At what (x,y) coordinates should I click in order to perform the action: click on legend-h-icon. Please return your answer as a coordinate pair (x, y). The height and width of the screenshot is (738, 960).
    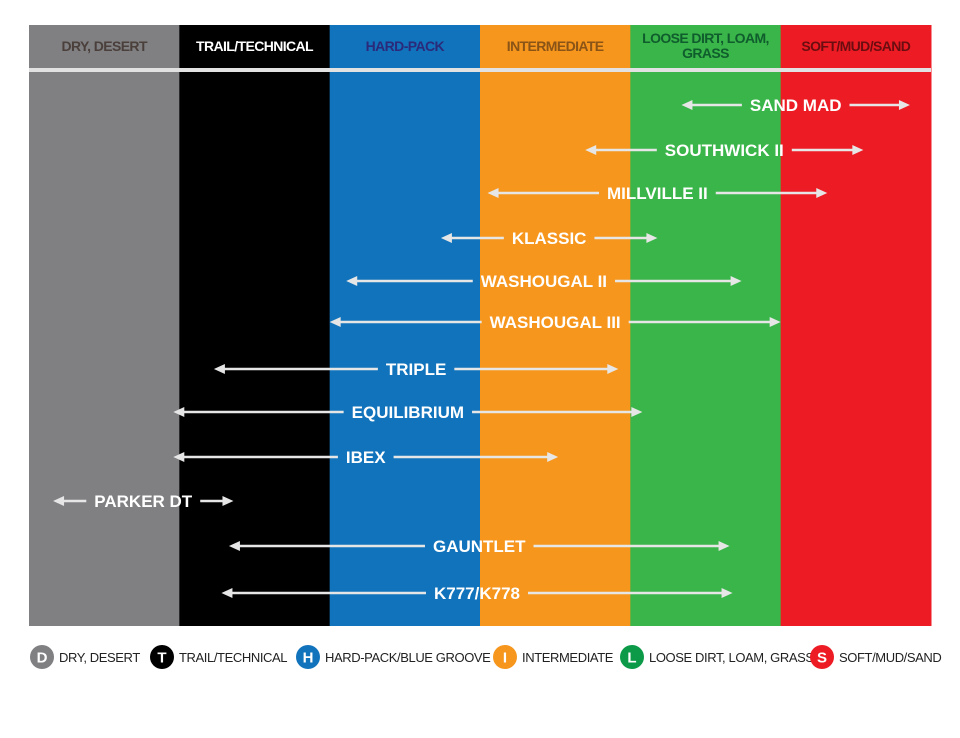
    Looking at the image, I should click on (308, 657).